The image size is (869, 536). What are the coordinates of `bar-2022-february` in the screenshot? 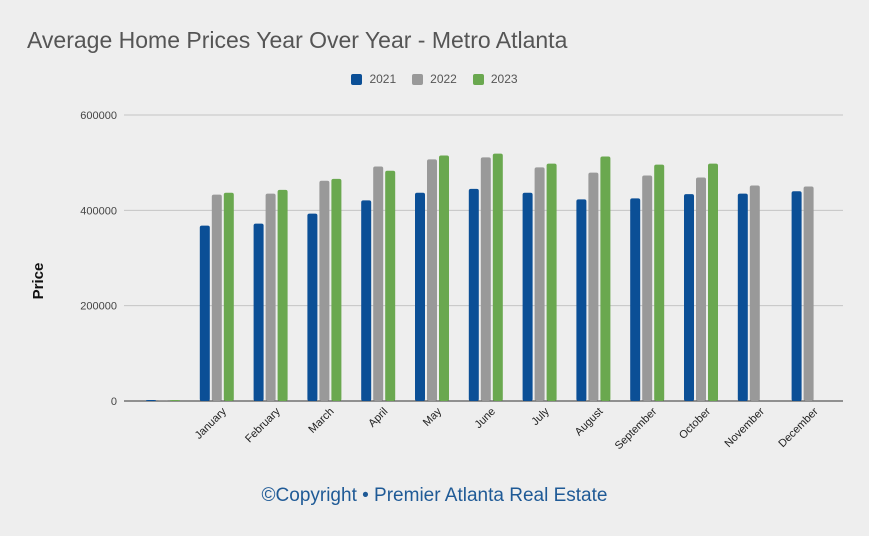 It's located at (270, 297).